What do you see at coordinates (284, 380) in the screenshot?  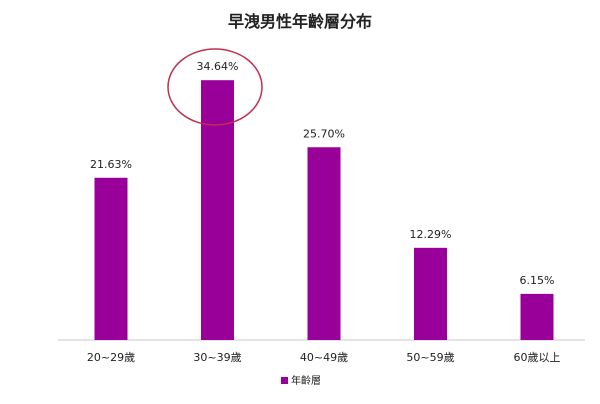 I see `legend-swatch` at bounding box center [284, 380].